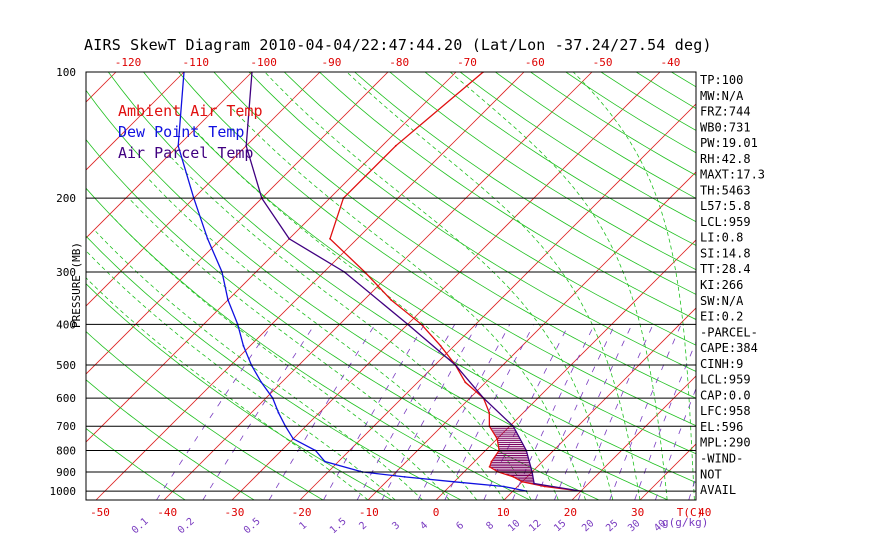 This screenshot has width=870, height=560. I want to click on legend-entry: Dew Point Temp, so click(181, 132).